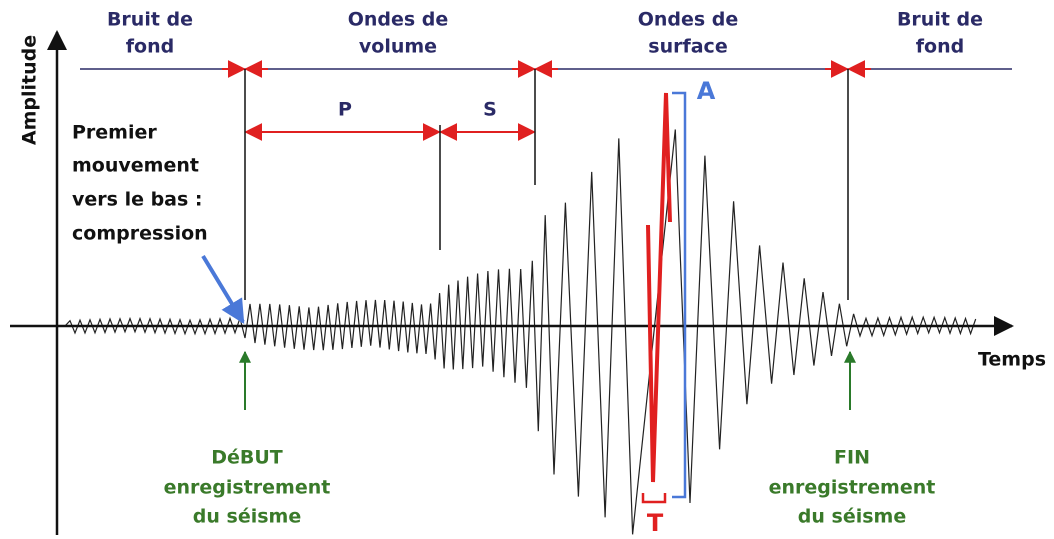  I want to click on note-line: Premier, so click(114, 133).